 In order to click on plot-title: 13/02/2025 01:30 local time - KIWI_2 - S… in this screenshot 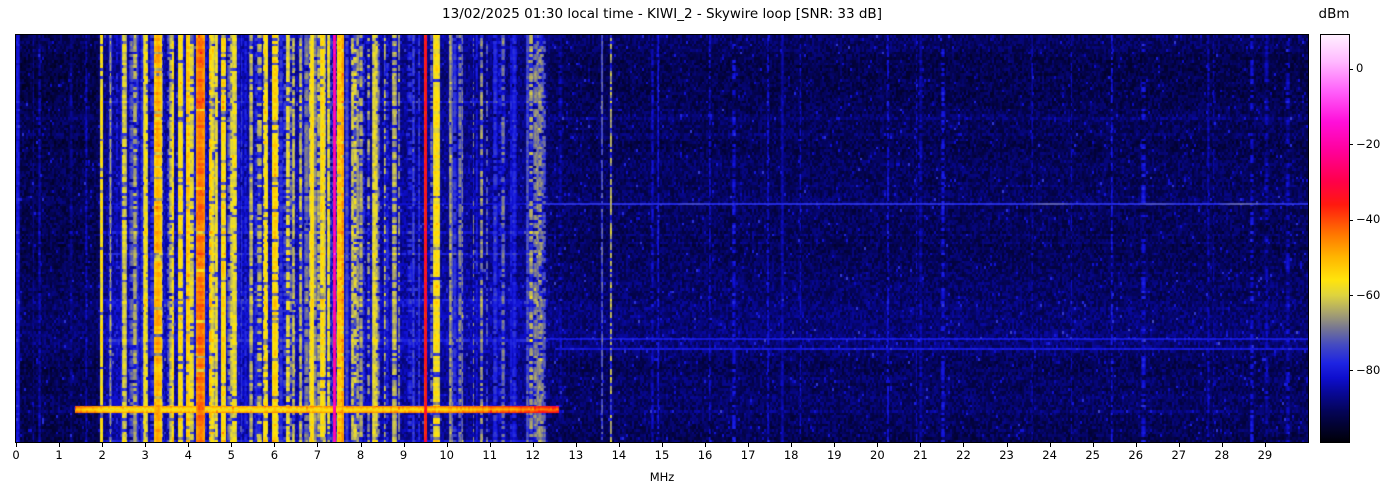, I will do `click(662, 14)`.